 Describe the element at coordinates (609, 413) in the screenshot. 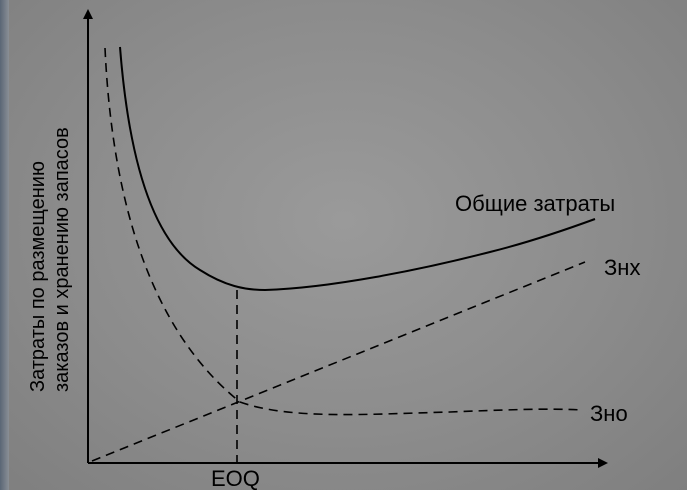

I see `series-label-ordering-costs: Зно` at that location.